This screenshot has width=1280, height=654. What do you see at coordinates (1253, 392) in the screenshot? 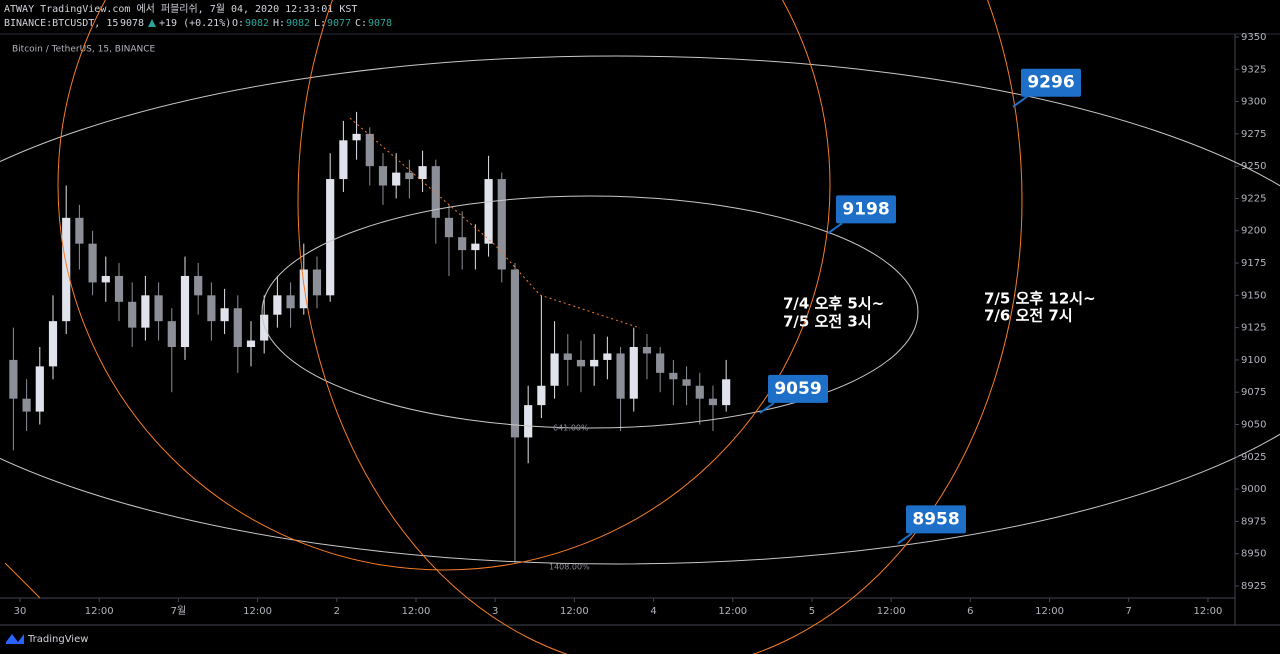
I see `y-tick-label: 9075` at bounding box center [1253, 392].